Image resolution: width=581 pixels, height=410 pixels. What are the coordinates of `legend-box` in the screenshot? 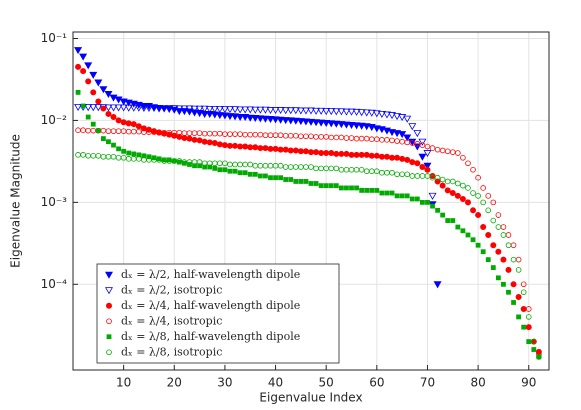 It's located at (218, 313).